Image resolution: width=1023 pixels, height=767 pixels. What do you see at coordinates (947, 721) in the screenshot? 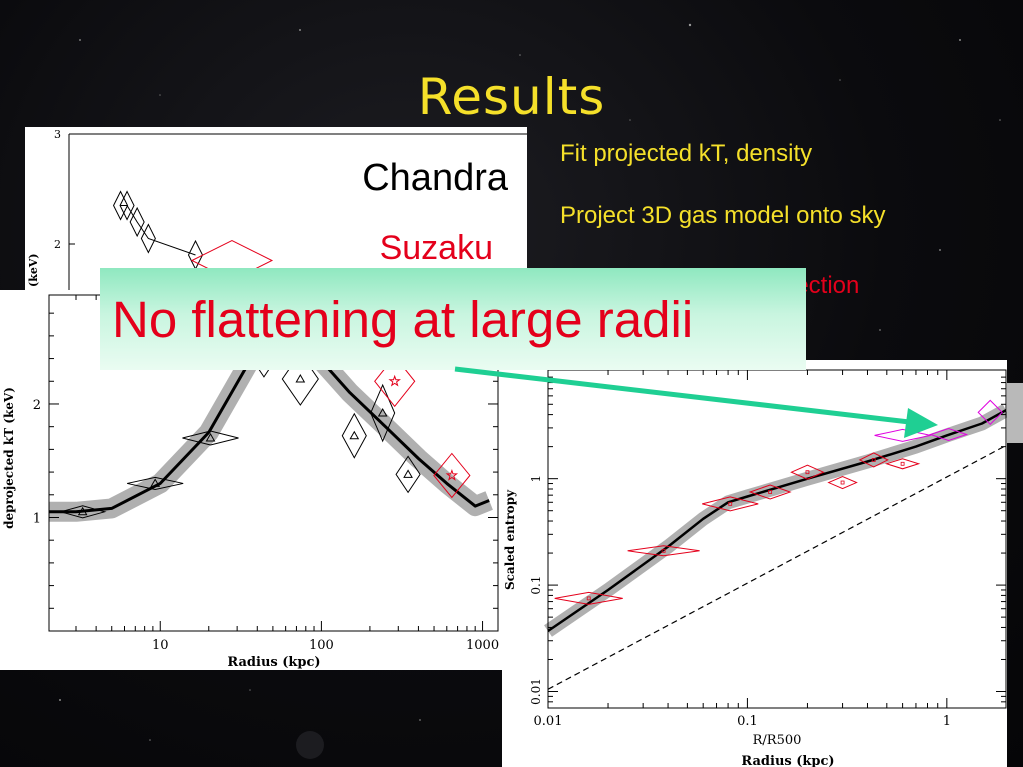
I see `x-tick-label: 1` at bounding box center [947, 721].